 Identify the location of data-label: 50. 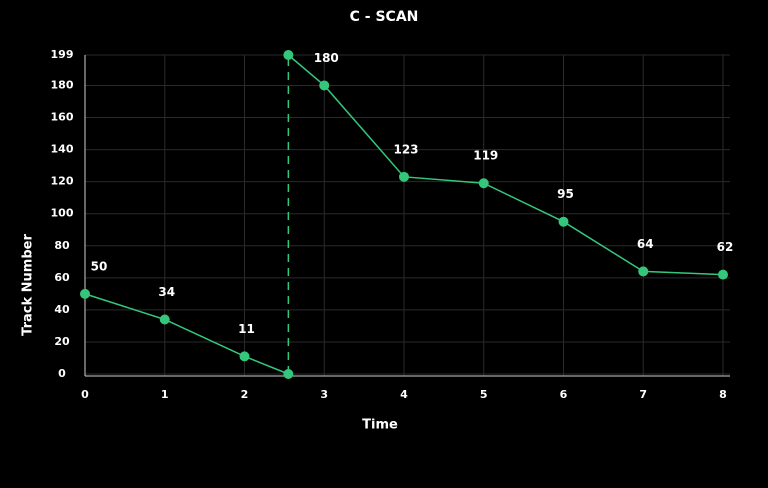
(99, 266).